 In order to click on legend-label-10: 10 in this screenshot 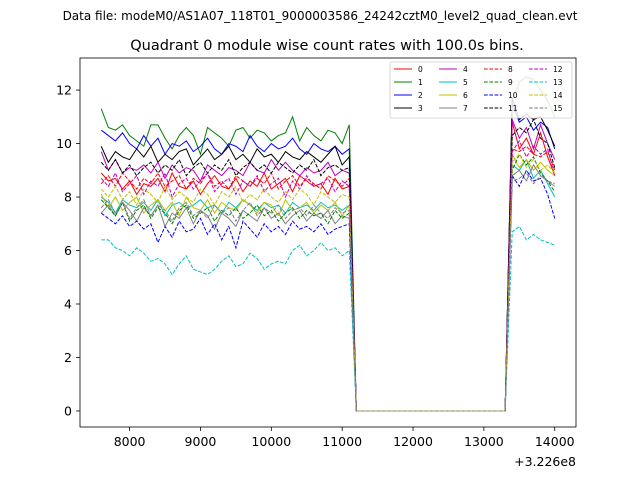, I will do `click(513, 95)`.